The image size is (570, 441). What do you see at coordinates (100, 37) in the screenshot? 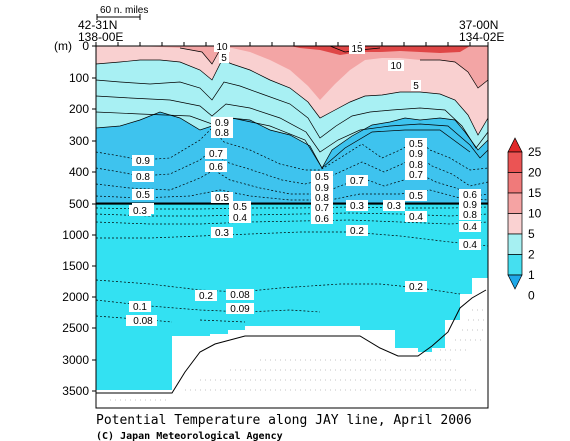
I see `start-lon-label: 138-00E` at bounding box center [100, 37].